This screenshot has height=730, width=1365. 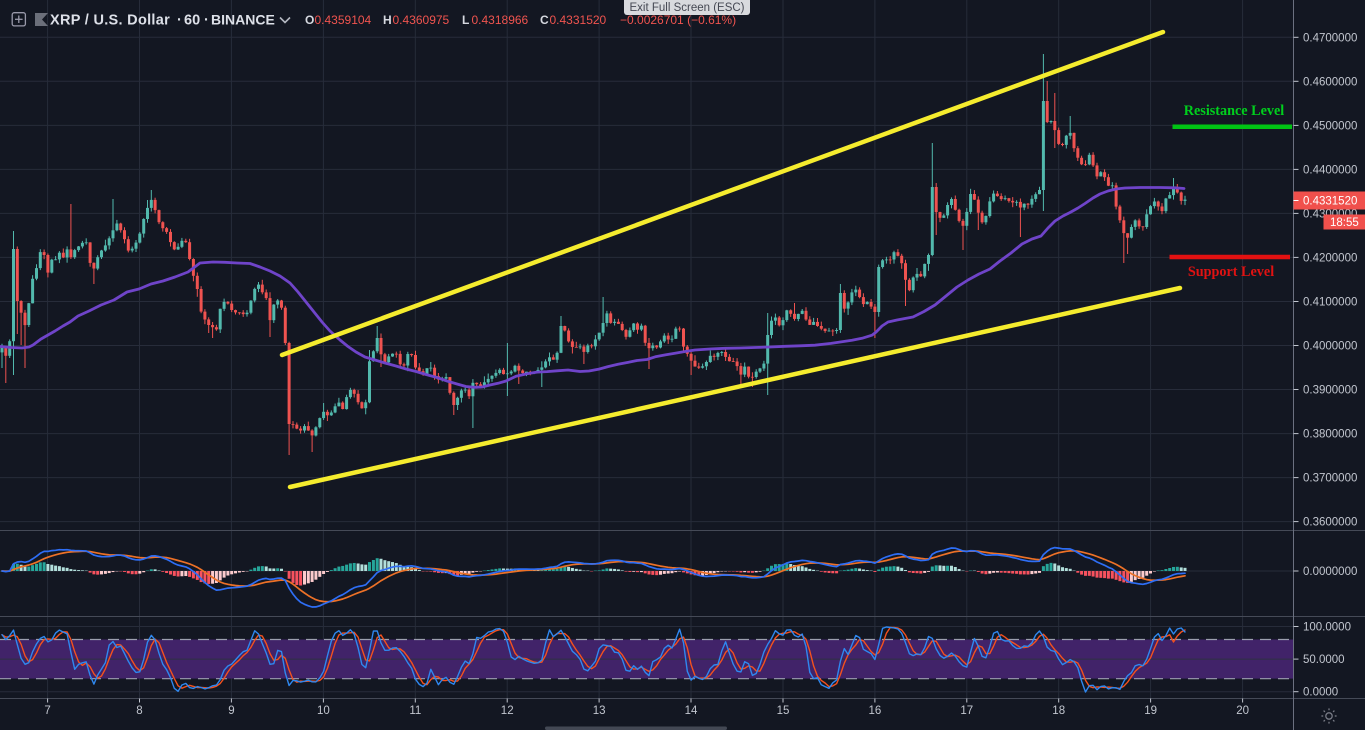 What do you see at coordinates (1330, 435) in the screenshot?
I see `svg-text: 0.3800000` at bounding box center [1330, 435].